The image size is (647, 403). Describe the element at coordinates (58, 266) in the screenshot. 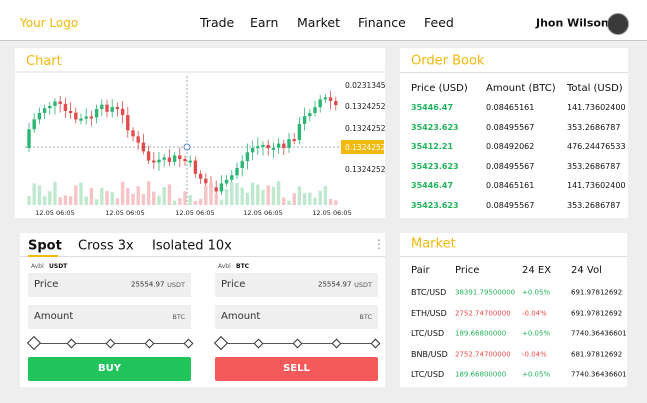

I see `avbl-unit: USDT` at that location.